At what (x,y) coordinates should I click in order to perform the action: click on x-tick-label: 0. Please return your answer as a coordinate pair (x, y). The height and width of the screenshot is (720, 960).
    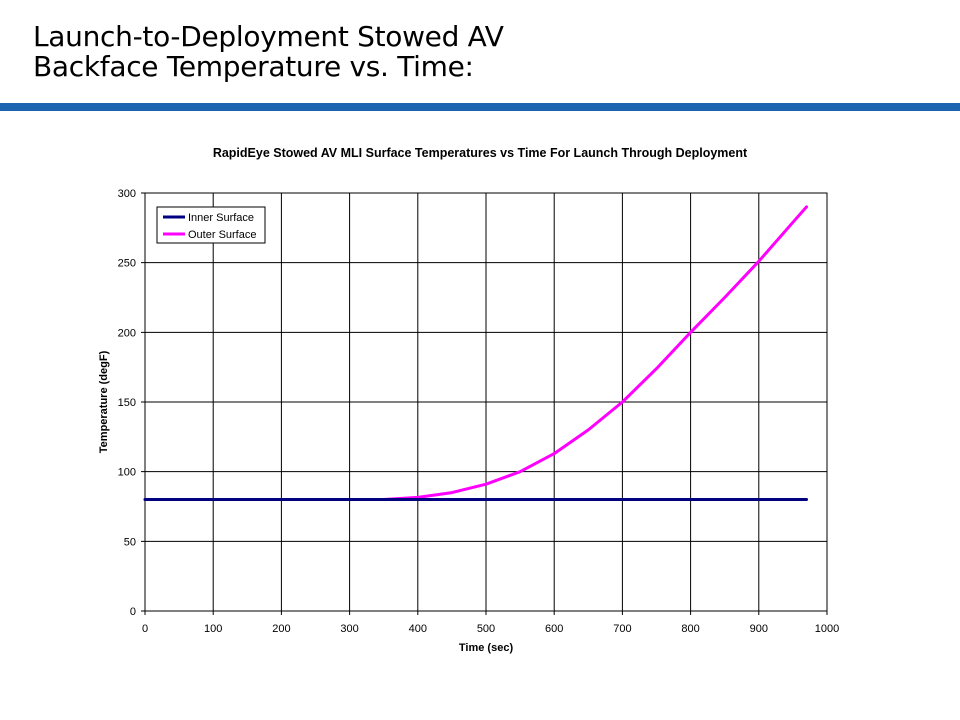
    Looking at the image, I should click on (145, 629).